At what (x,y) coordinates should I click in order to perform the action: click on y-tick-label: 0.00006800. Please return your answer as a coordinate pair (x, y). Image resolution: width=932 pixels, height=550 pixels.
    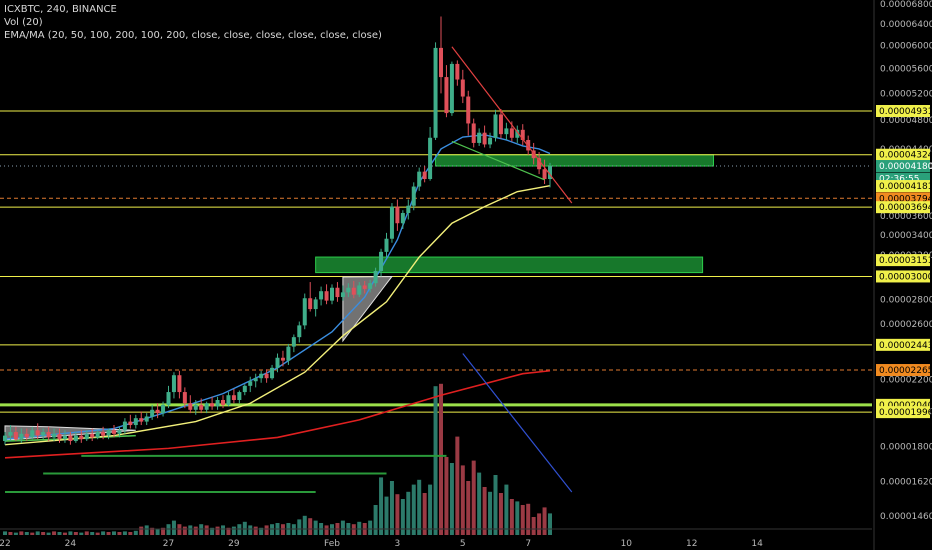
    Looking at the image, I should click on (906, 5).